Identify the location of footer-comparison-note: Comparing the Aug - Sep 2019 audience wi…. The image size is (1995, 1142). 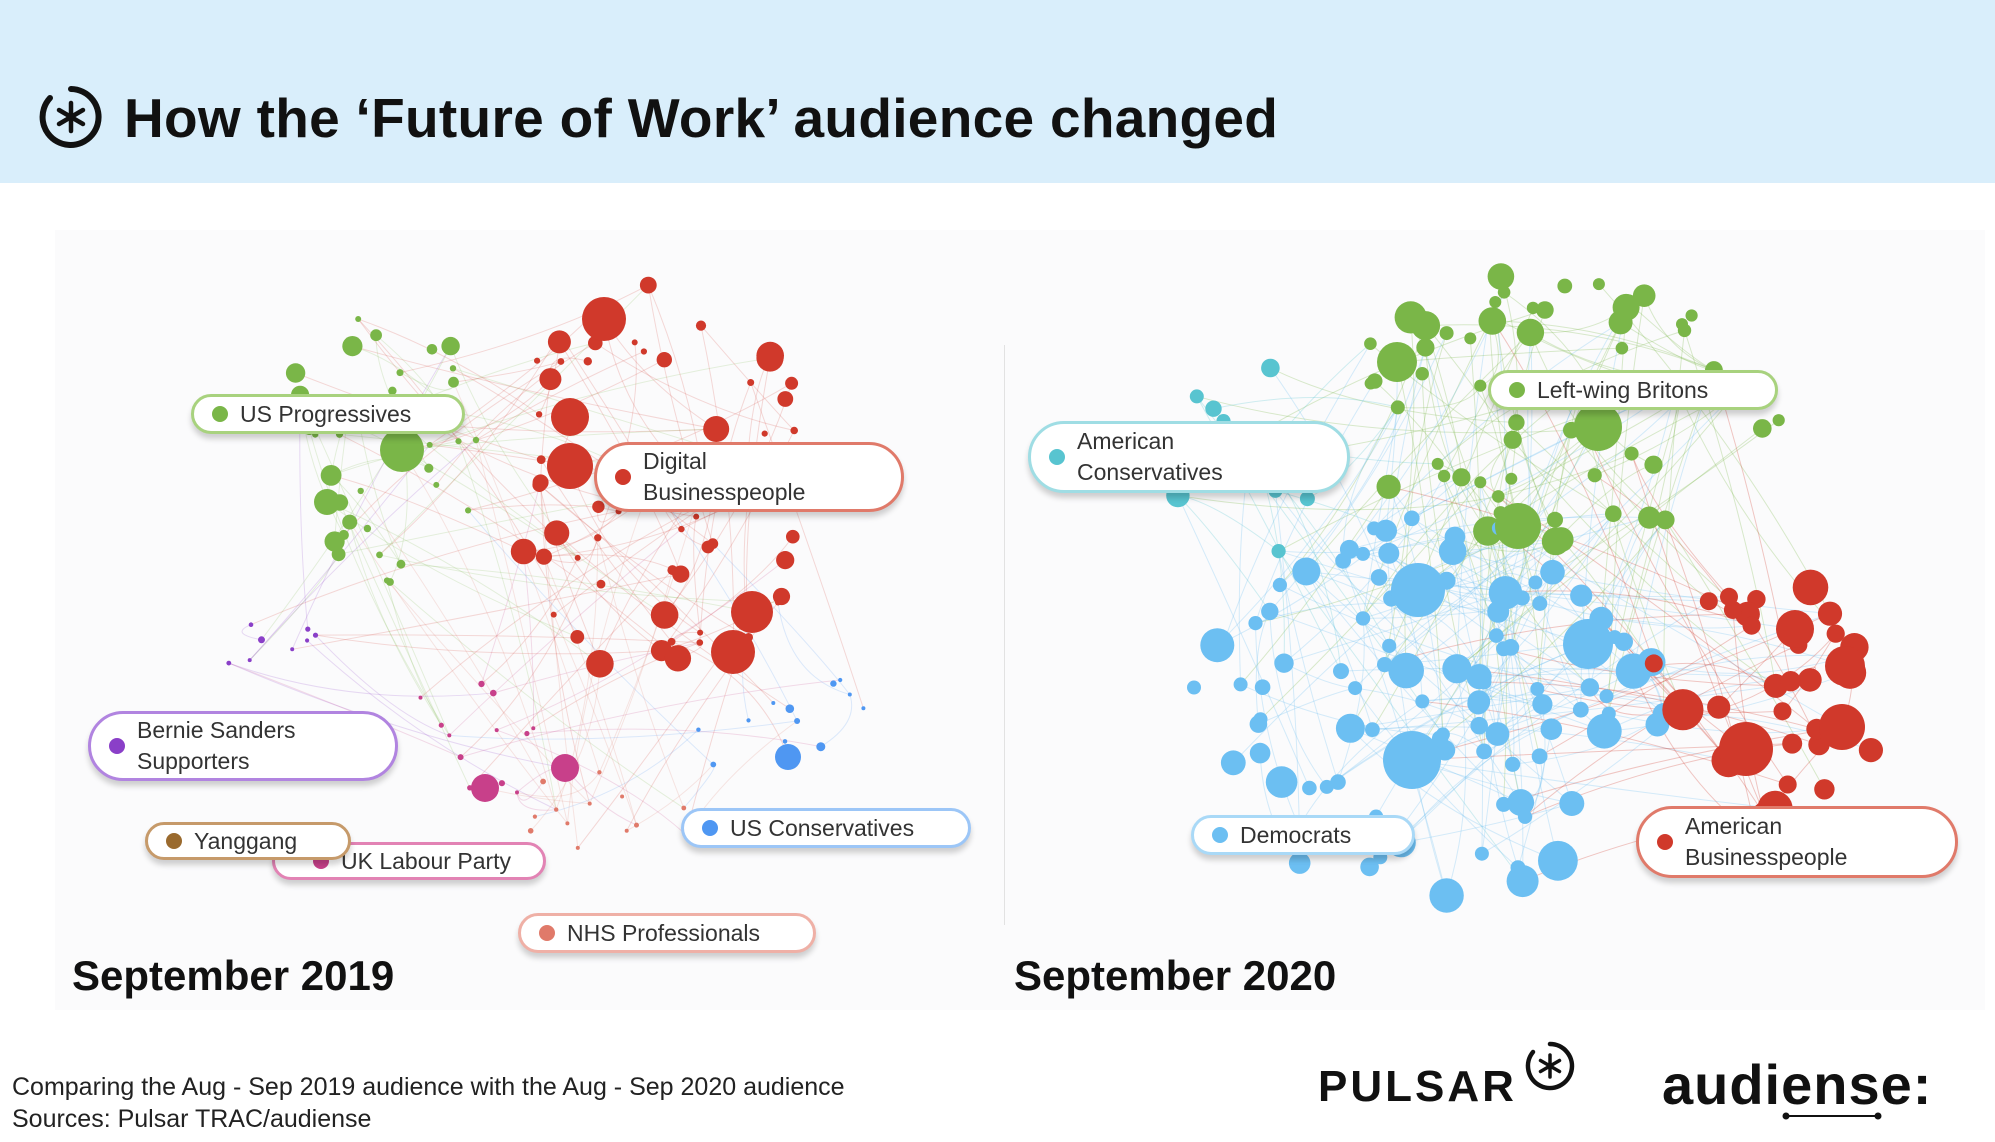
(428, 1087).